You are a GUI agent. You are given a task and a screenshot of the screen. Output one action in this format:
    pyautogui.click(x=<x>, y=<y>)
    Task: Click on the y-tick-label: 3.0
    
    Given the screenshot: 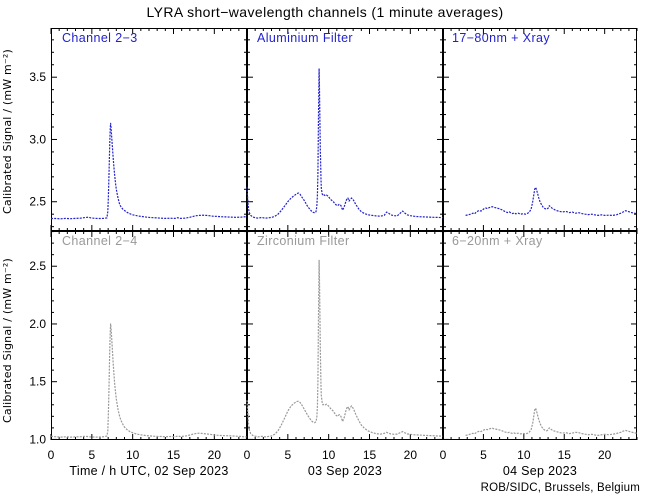 What is the action you would take?
    pyautogui.click(x=37, y=139)
    